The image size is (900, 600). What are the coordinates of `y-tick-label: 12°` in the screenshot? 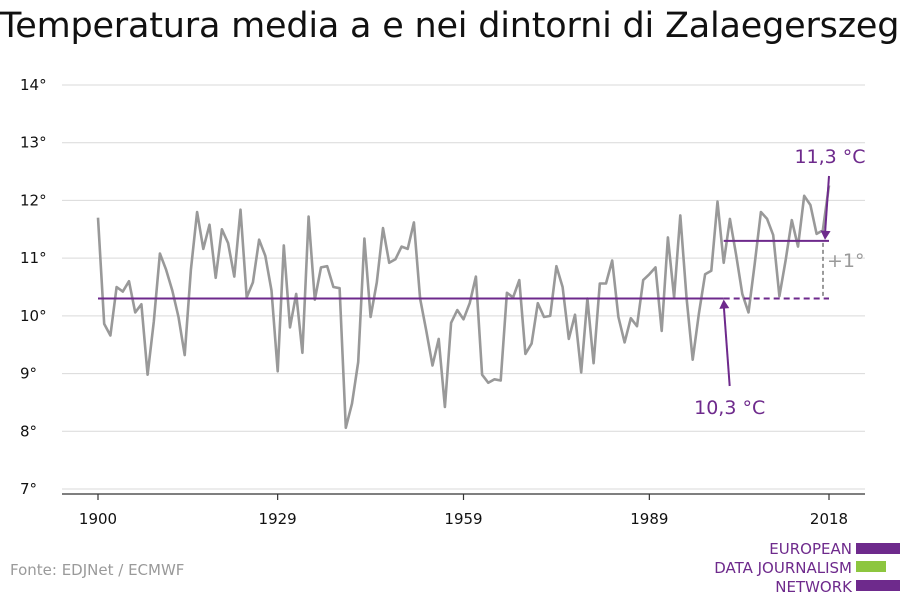 It's located at (33, 200).